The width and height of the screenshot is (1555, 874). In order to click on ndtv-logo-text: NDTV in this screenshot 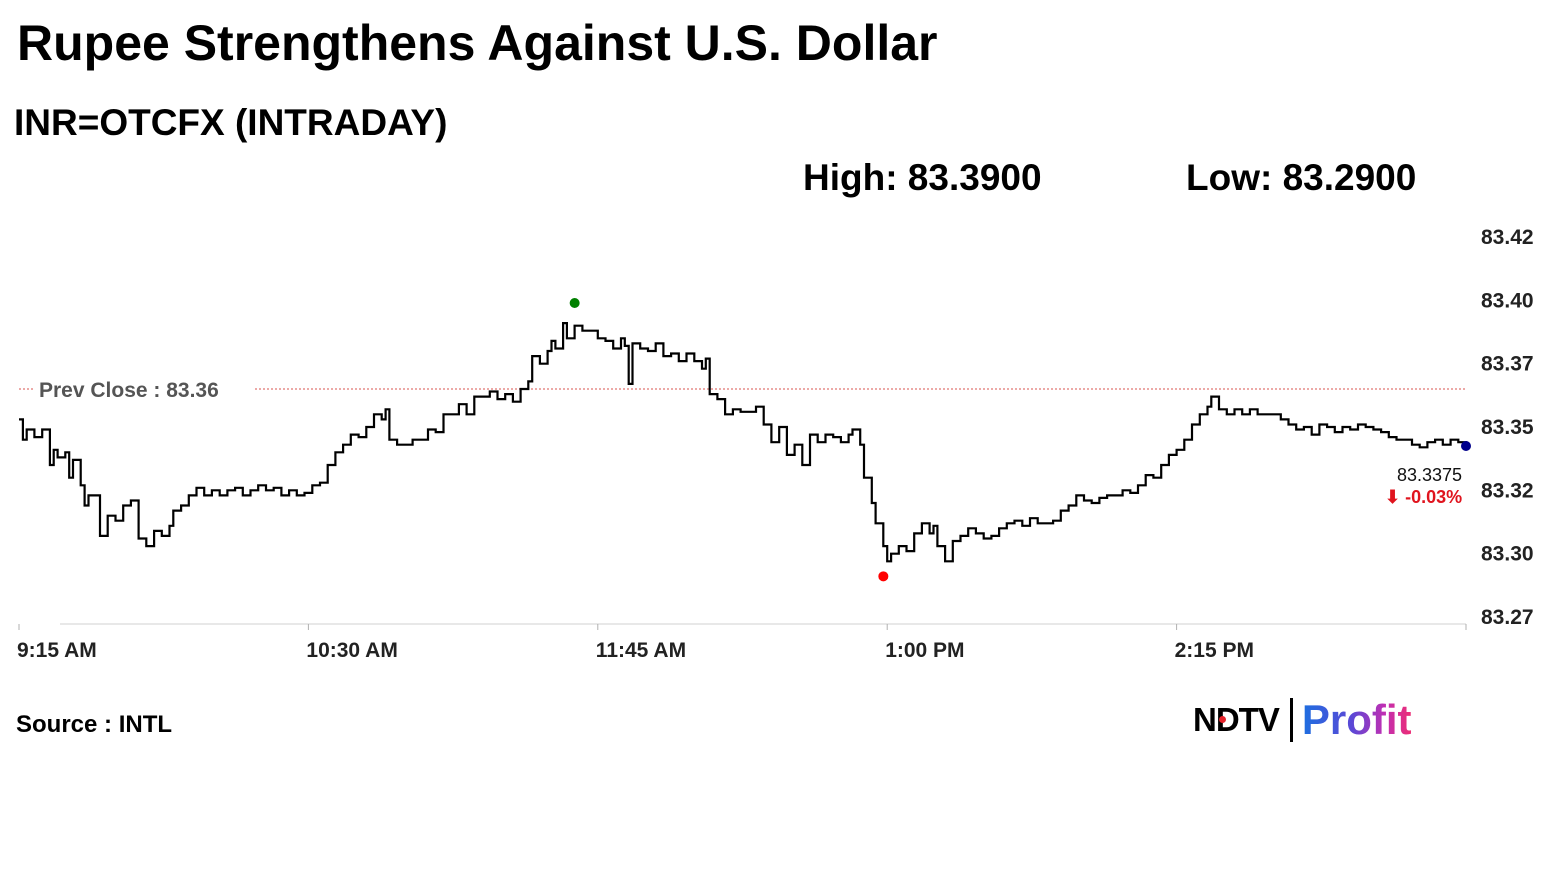, I will do `click(1236, 719)`.